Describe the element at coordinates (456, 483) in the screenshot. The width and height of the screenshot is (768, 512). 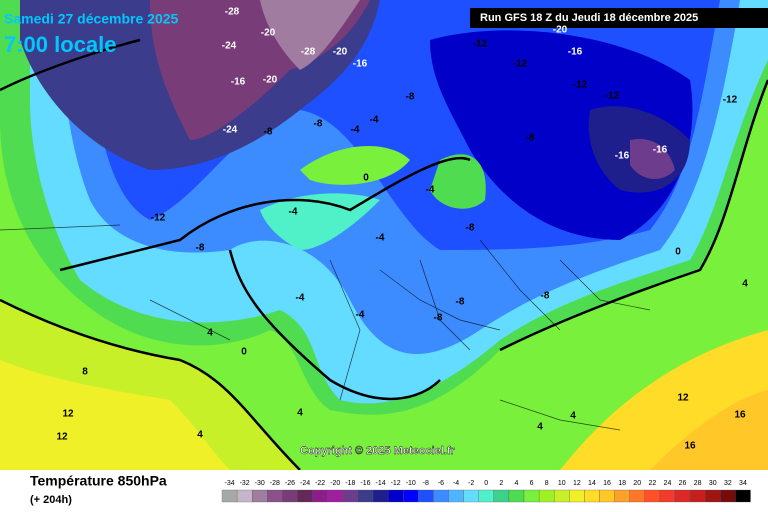
I see `scale-label: -4` at that location.